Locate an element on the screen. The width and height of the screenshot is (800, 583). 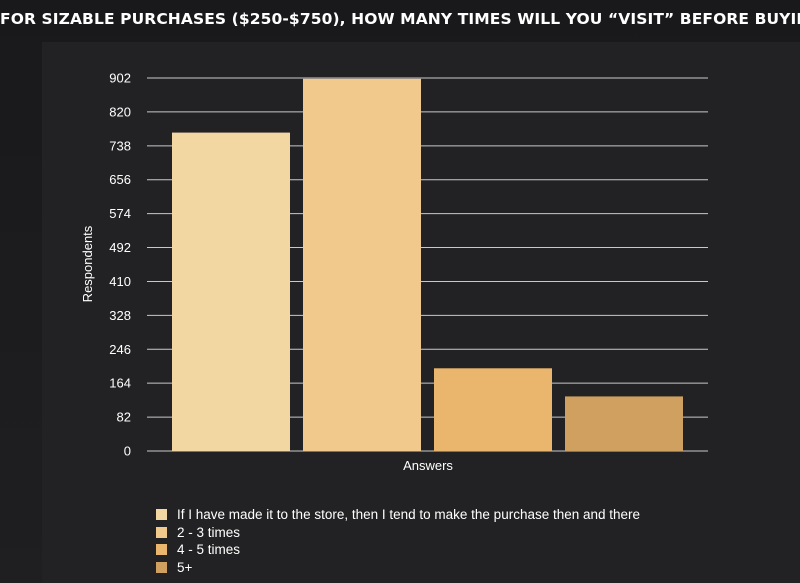
x-axis-label: Answers is located at coordinates (428, 465).